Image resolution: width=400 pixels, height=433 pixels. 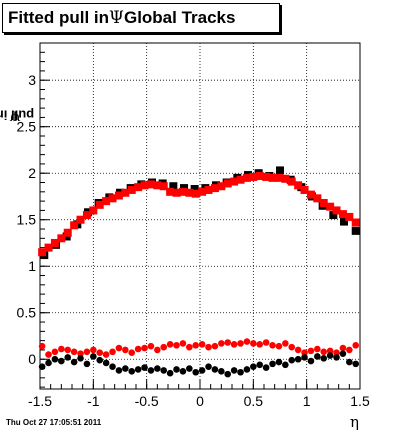 What do you see at coordinates (254, 401) in the screenshot?
I see `x-tick-label: 0.5` at bounding box center [254, 401].